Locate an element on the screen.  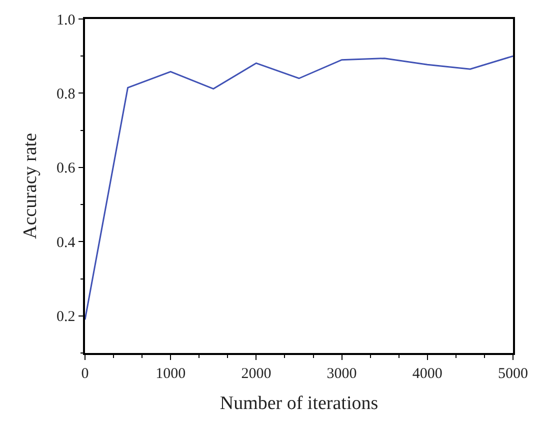
y-axis-title: Accuracy rate is located at coordinates (30, 186).